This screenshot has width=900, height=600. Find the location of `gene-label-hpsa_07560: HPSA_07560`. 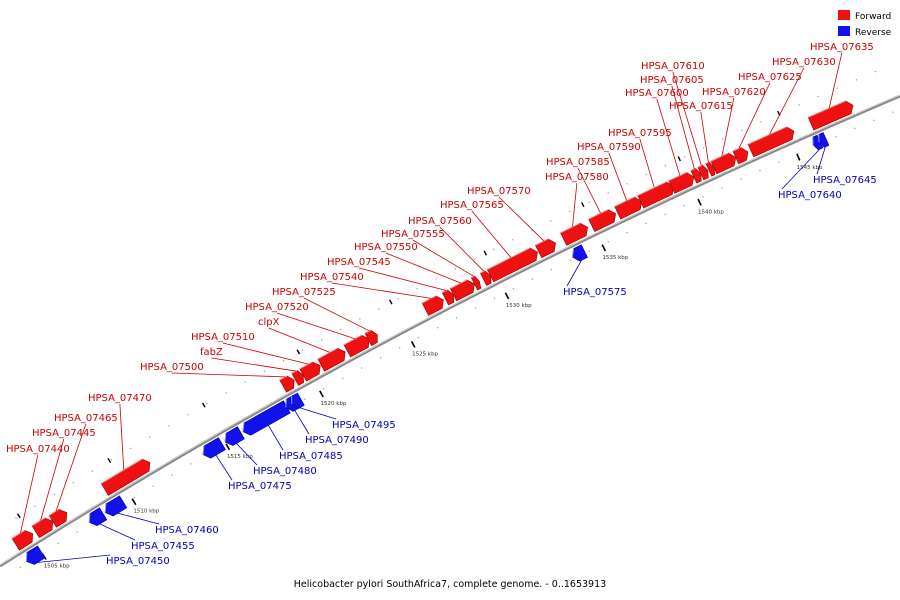

gene-label-hpsa_07560: HPSA_07560 is located at coordinates (440, 221).